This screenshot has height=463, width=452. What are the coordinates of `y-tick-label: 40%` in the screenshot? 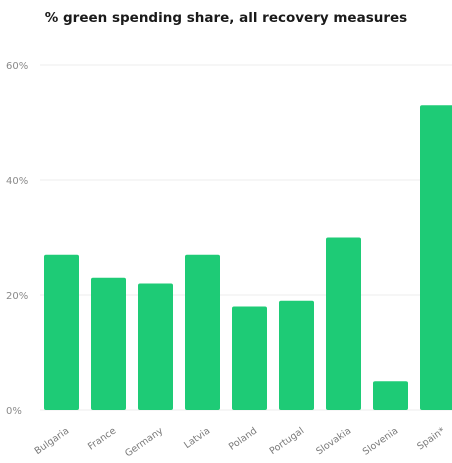 It's located at (17, 181).